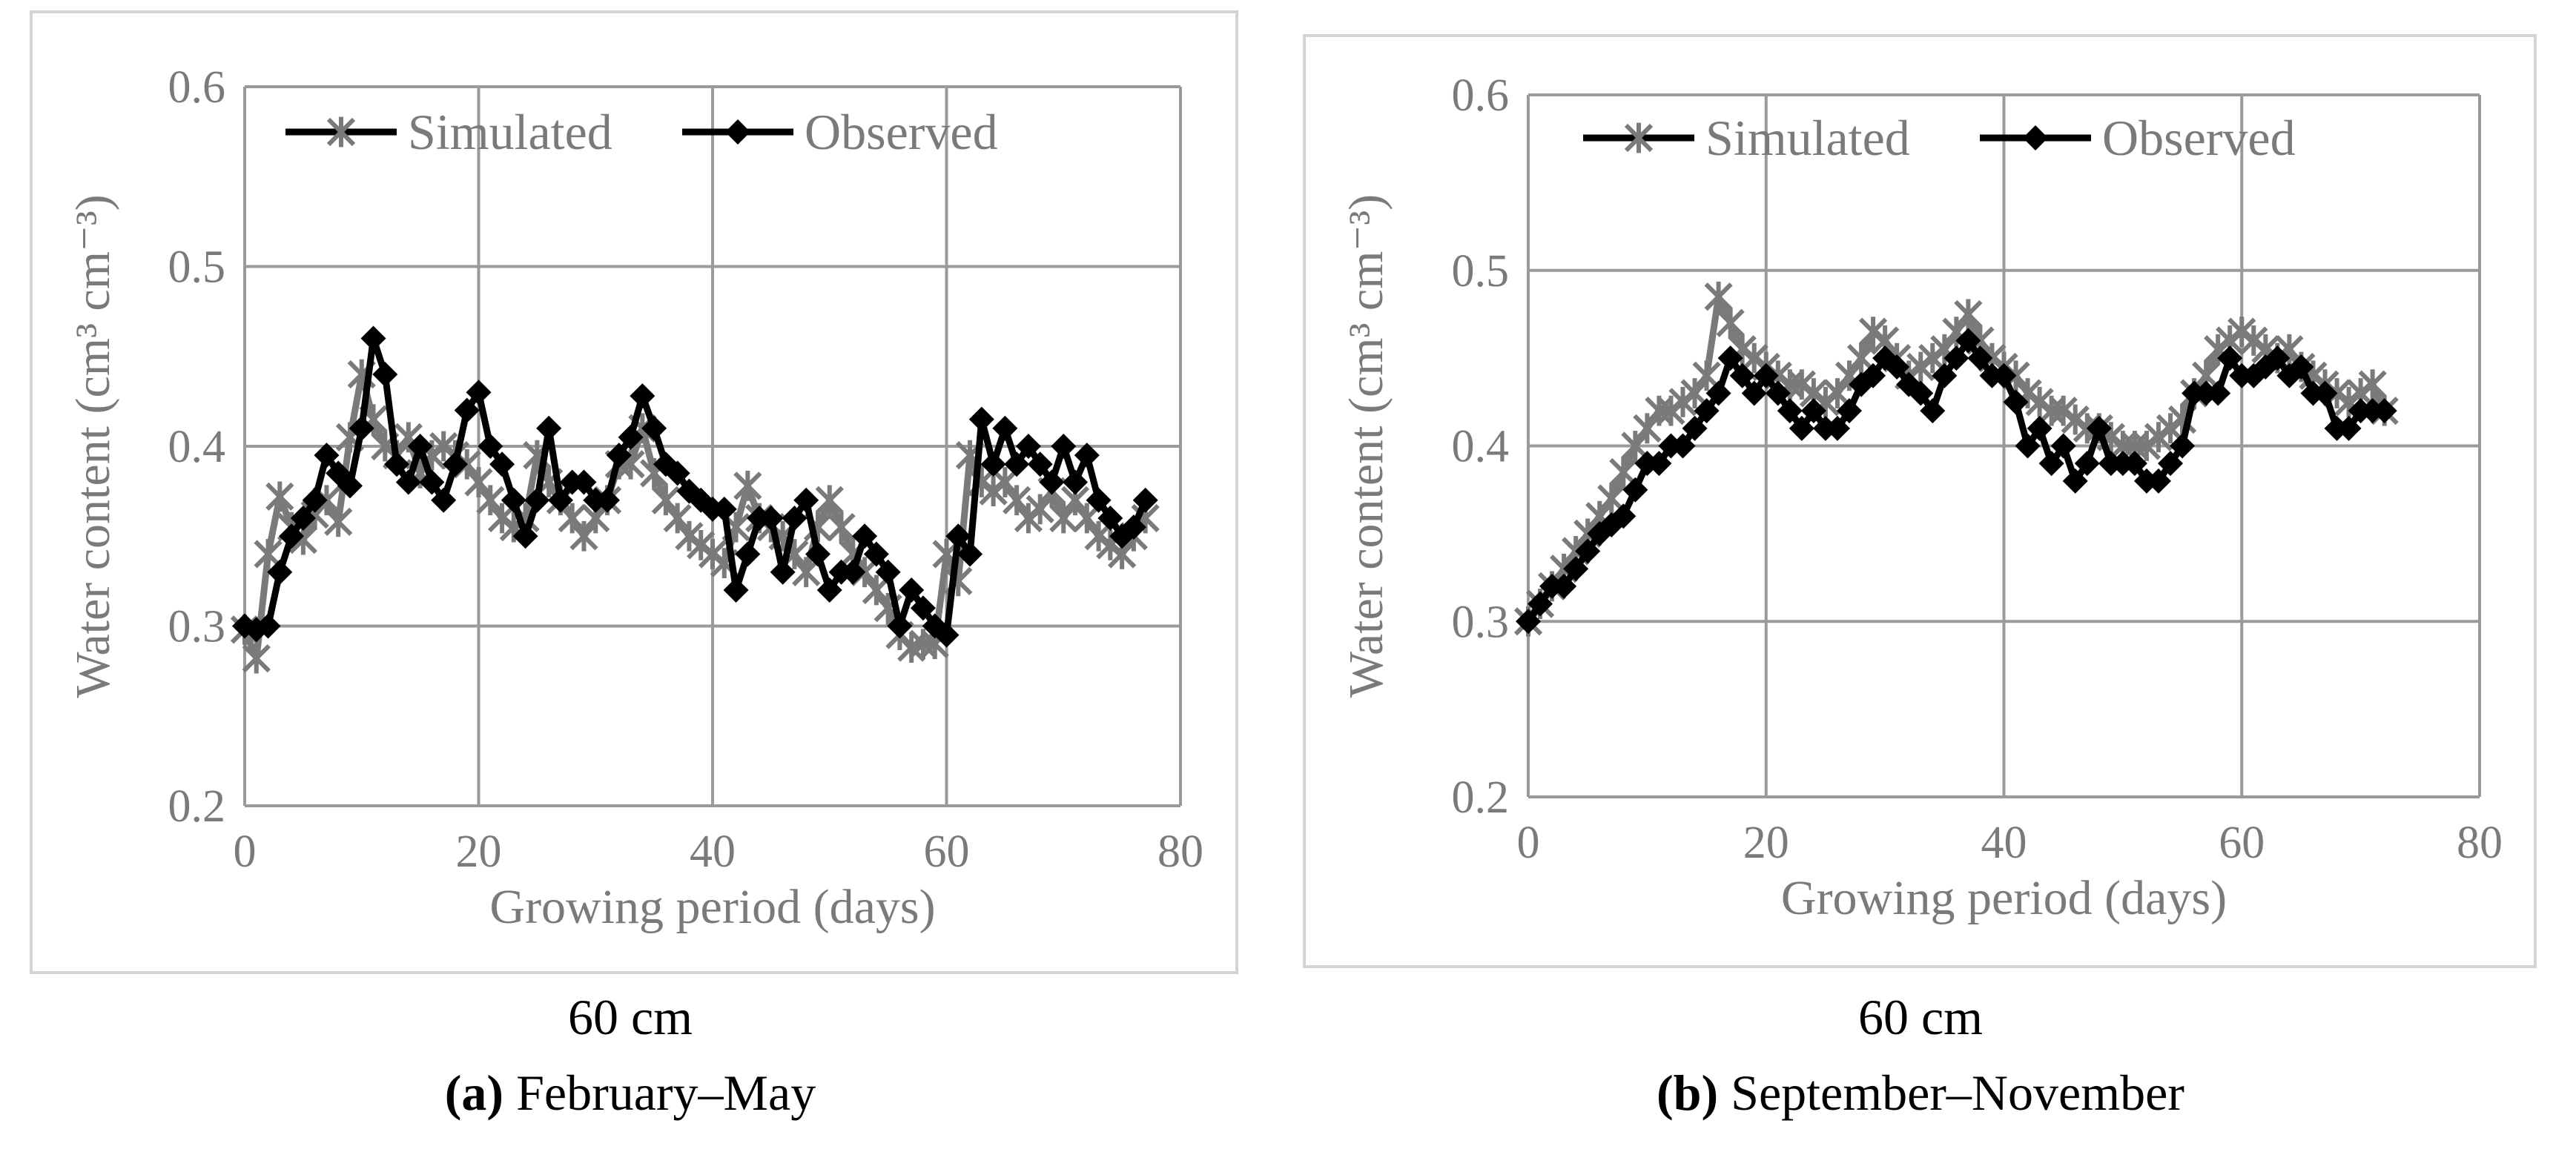 The image size is (2576, 1152). I want to click on chart-b-ytick-label: 0.6, so click(1481, 95).